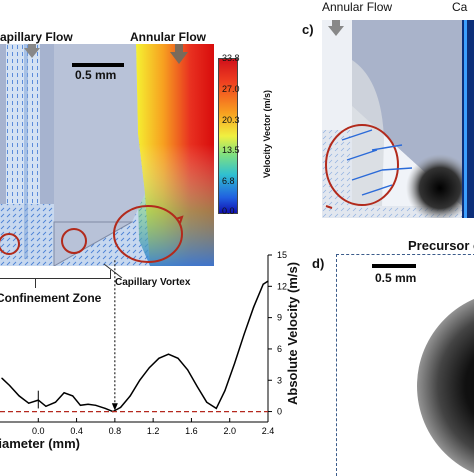 The width and height of the screenshot is (474, 476). What do you see at coordinates (441, 245) in the screenshot?
I see `panel-d-title: Precursor c` at bounding box center [441, 245].